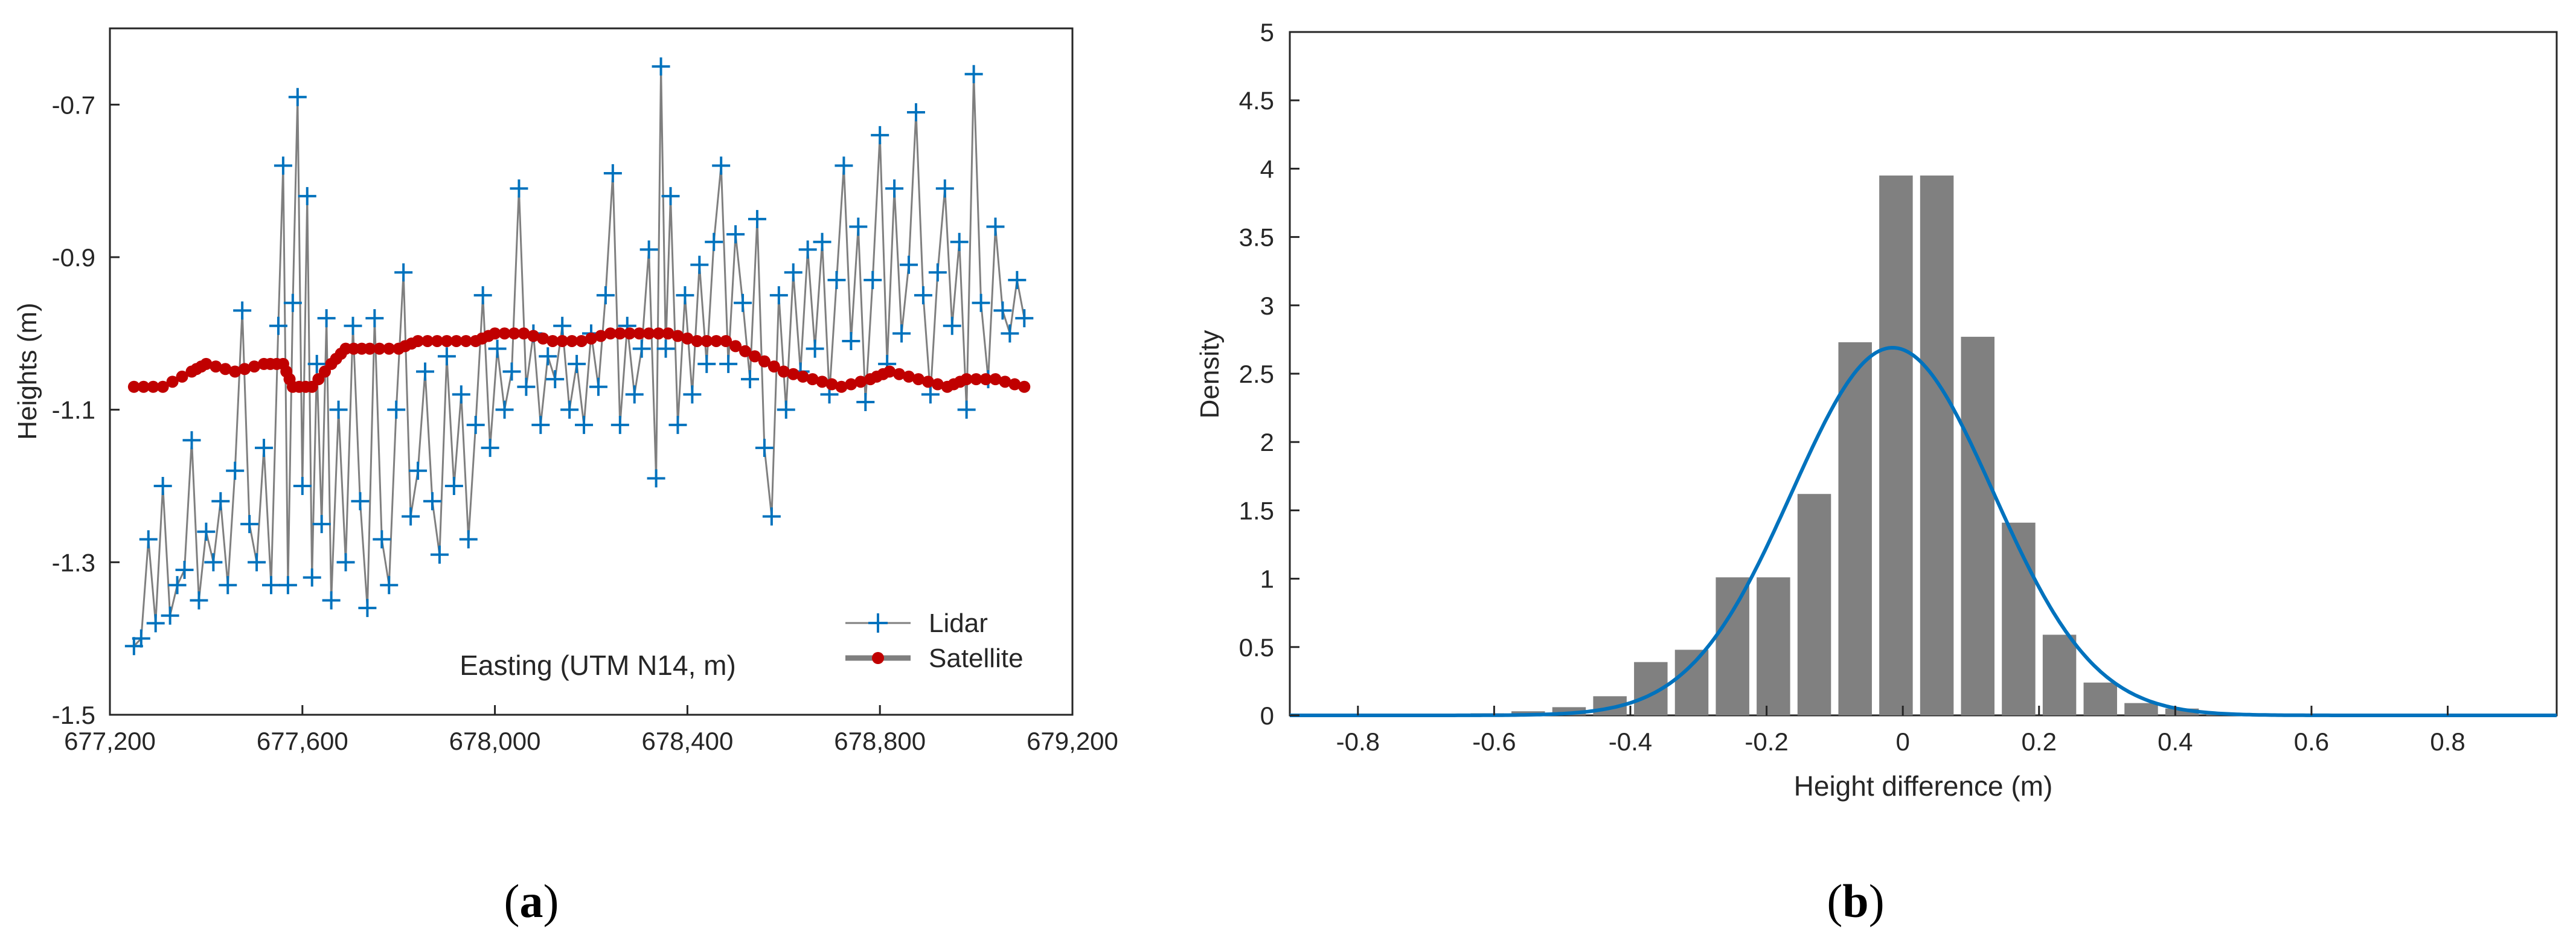 This screenshot has height=949, width=2576. What do you see at coordinates (1267, 32) in the screenshot?
I see `y-tick-label: 5` at bounding box center [1267, 32].